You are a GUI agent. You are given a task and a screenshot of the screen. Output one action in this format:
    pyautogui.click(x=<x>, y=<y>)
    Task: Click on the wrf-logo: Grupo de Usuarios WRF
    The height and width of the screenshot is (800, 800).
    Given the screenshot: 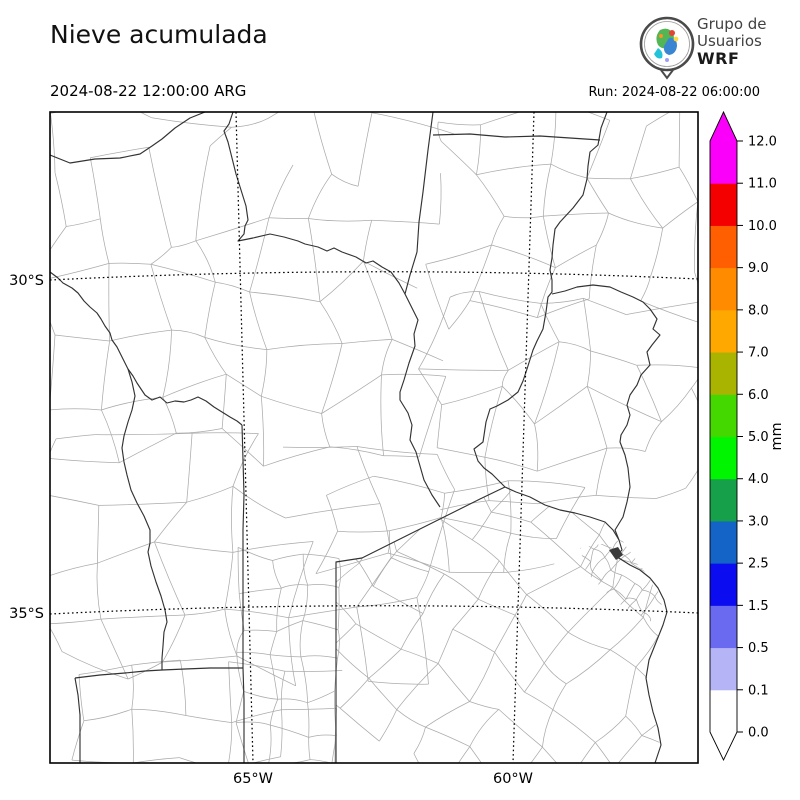 What is the action you would take?
    pyautogui.click(x=716, y=44)
    